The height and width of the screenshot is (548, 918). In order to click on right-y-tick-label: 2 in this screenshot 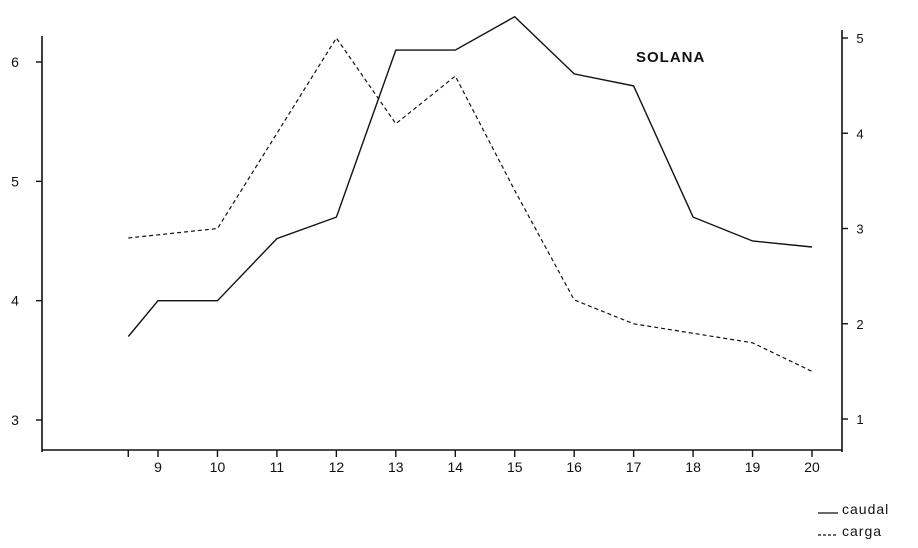, I will do `click(859, 324)`.